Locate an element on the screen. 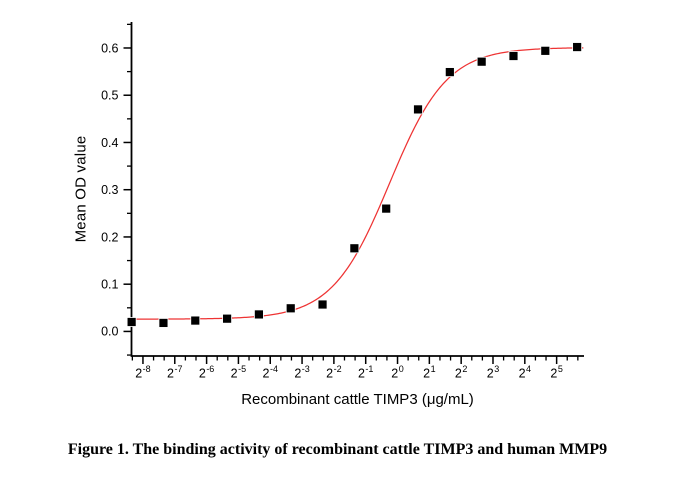 The width and height of the screenshot is (675, 483). x-tick-label: 22 is located at coordinates (461, 372).